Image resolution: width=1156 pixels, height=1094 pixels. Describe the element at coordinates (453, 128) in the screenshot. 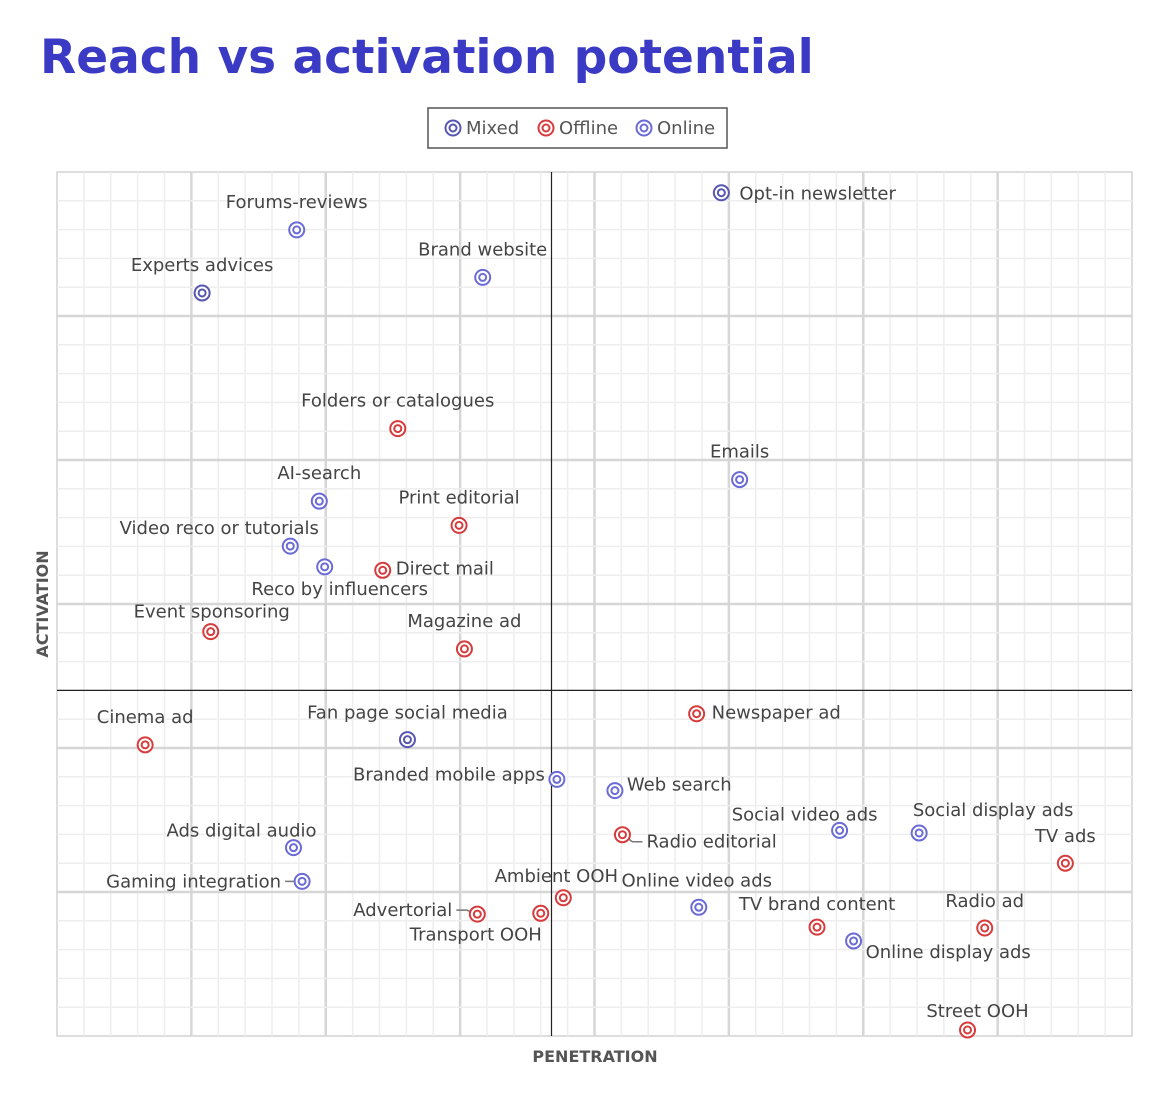

I see `legend-marker-mixed-icon` at that location.